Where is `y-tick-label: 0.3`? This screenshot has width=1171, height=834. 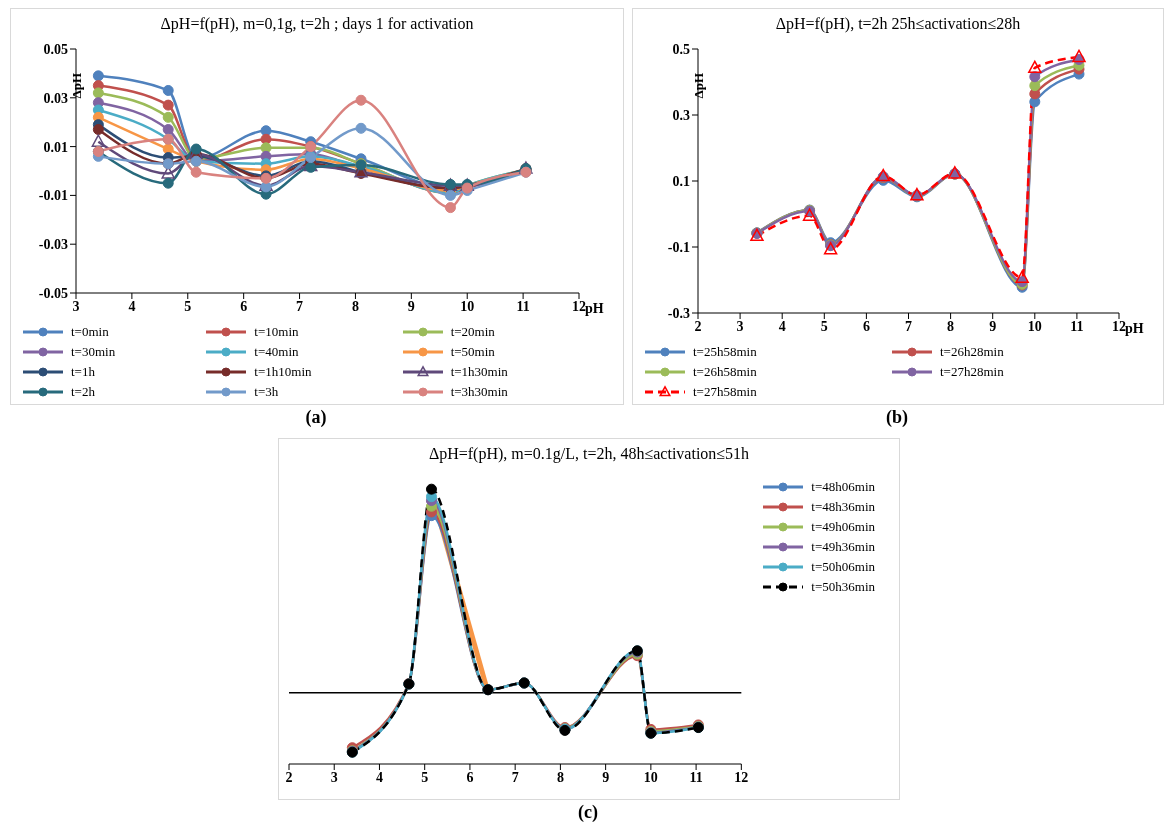
y-tick-label: 0.3 is located at coordinates (681, 115).